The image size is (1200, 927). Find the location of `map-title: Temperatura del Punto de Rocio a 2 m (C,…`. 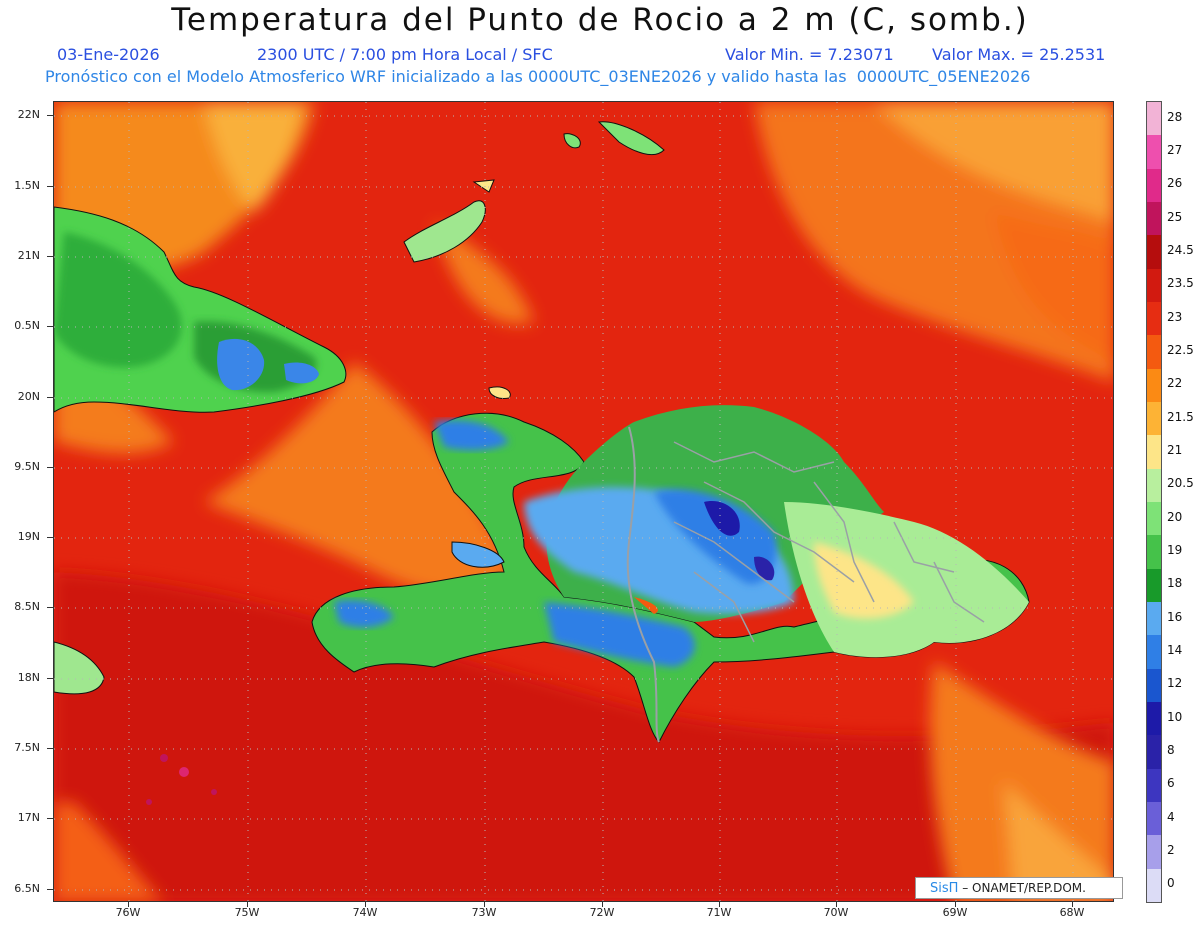

map-title: Temperatura del Punto de Rocio a 2 m (C,… is located at coordinates (600, 20).